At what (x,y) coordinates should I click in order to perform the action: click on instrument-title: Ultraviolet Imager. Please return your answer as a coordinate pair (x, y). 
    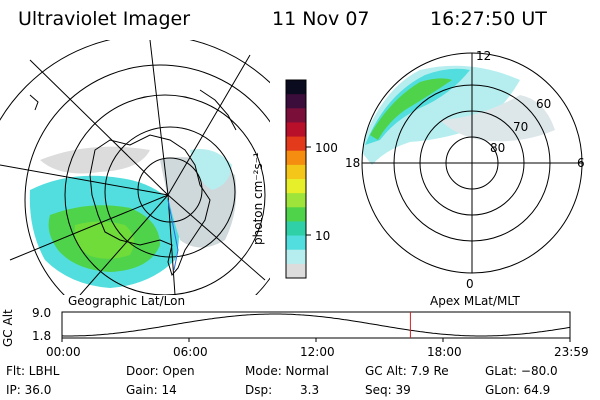
    Looking at the image, I should click on (104, 19).